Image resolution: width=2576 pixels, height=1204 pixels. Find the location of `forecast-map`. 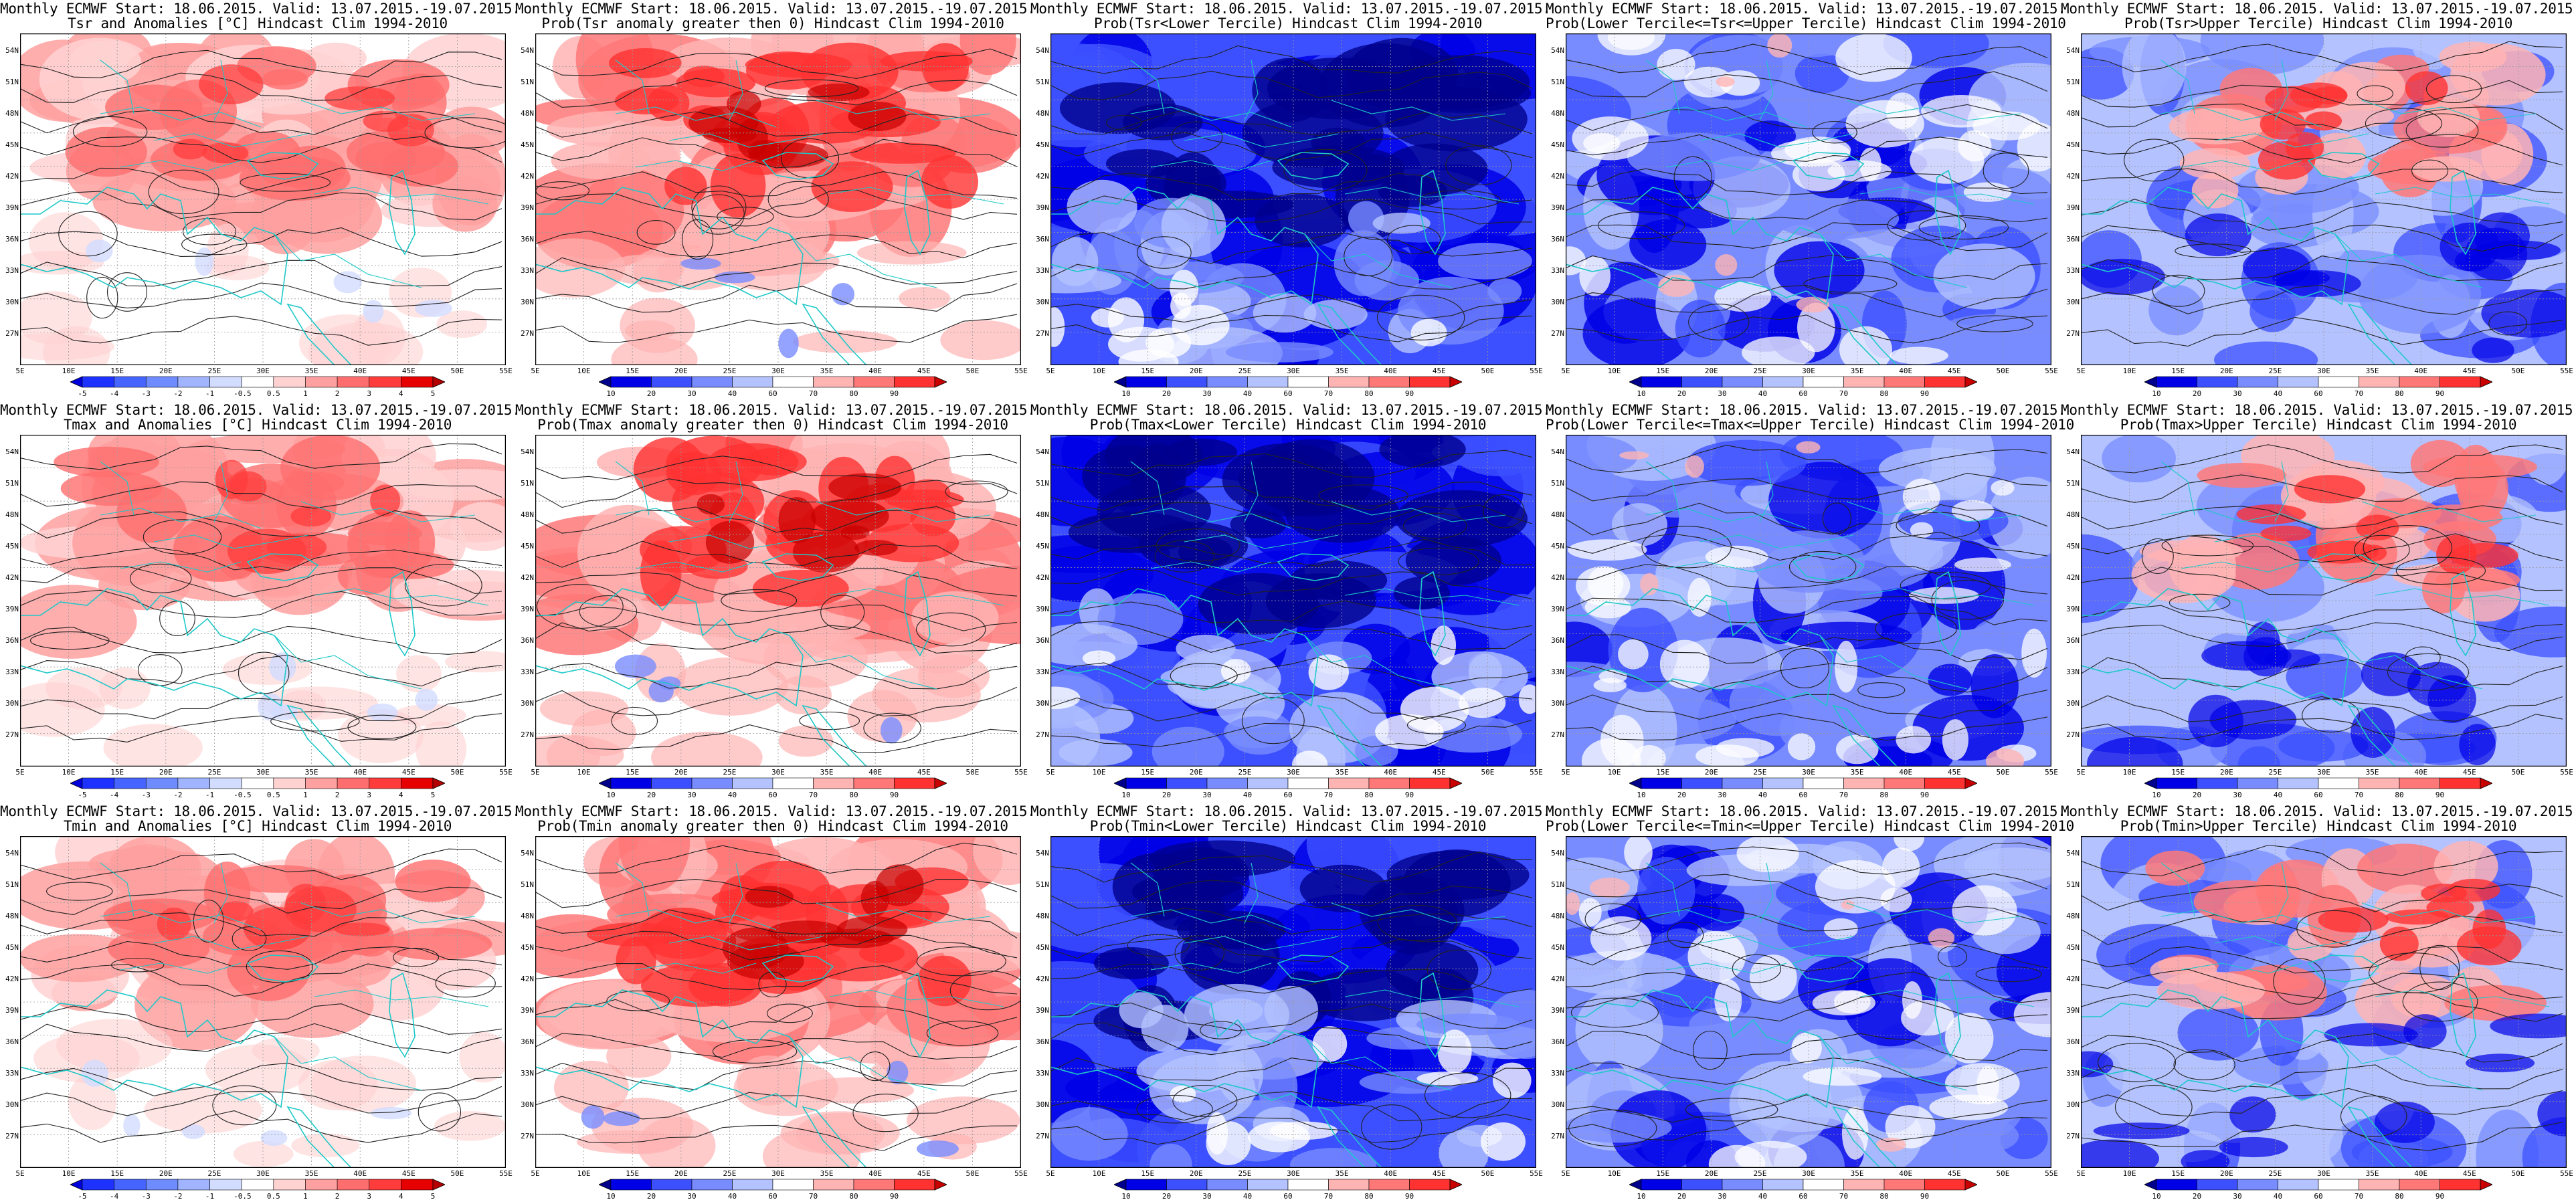

forecast-map is located at coordinates (778, 199).